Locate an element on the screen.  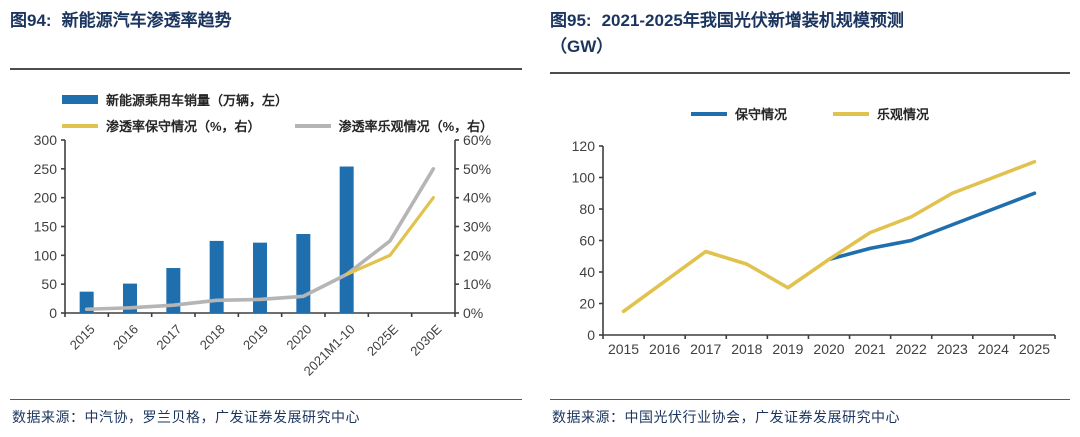
legend-item: 保守情况 is located at coordinates (738, 113).